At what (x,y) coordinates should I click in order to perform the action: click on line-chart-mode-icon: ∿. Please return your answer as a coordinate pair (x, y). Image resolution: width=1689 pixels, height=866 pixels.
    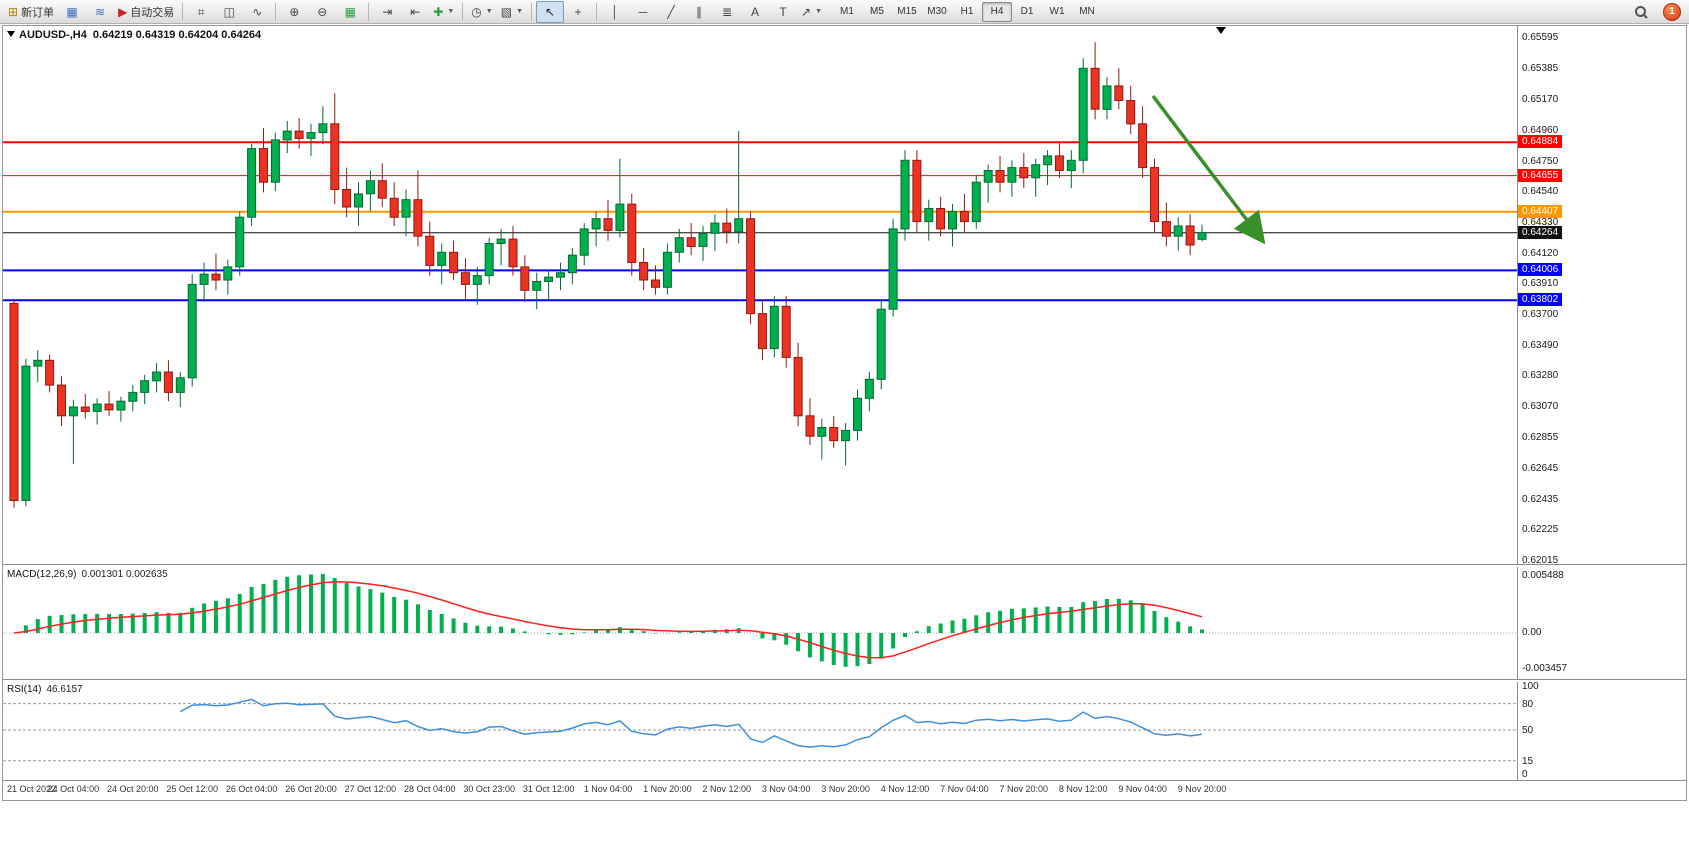
    Looking at the image, I should click on (257, 11).